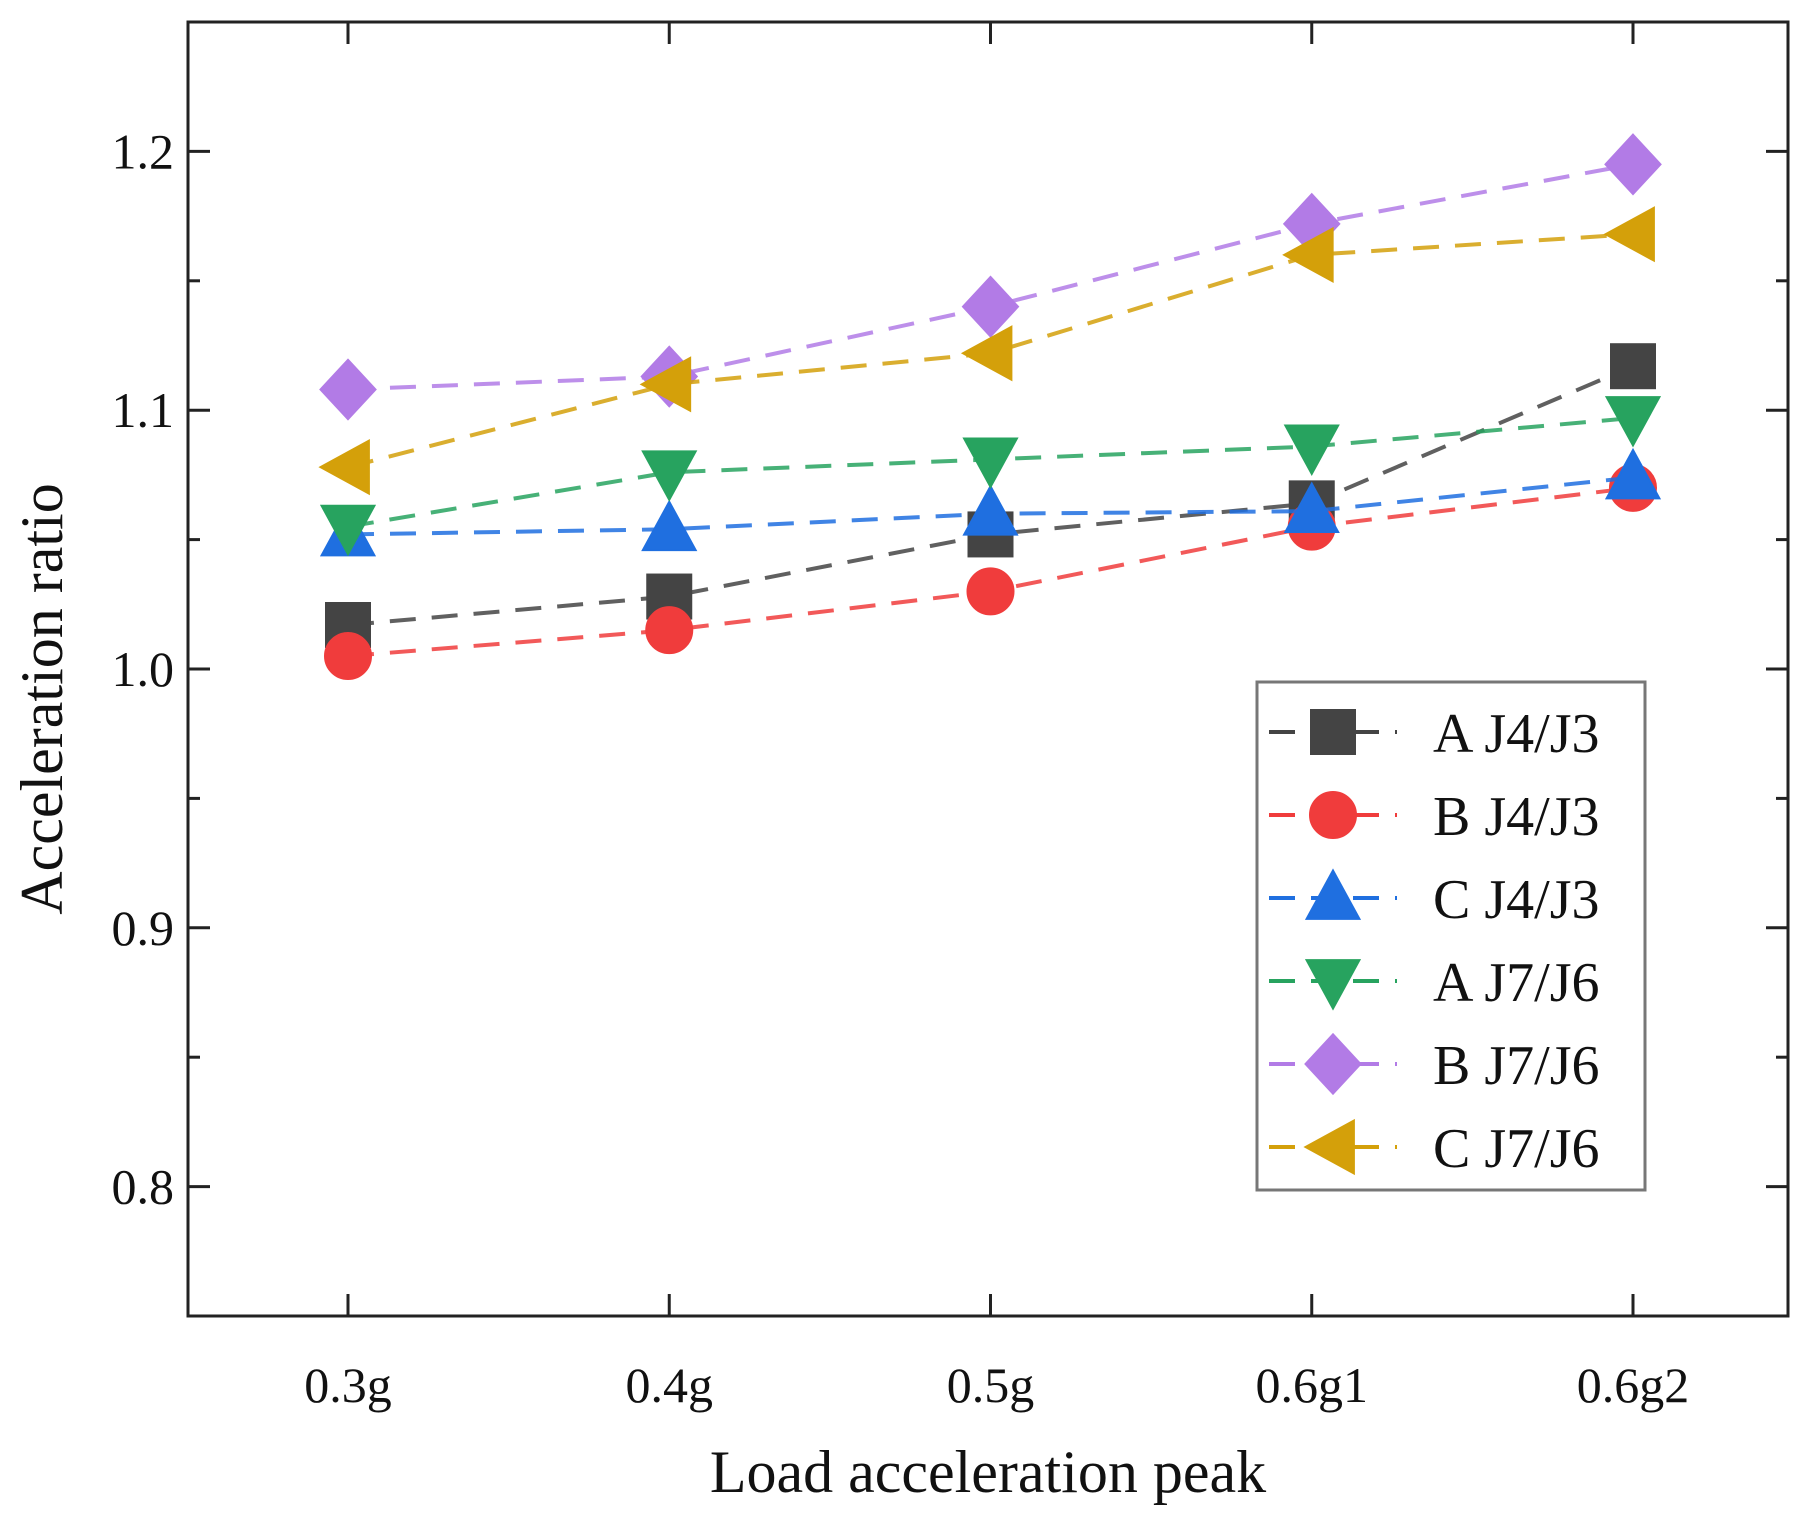 The image size is (1809, 1515). Describe the element at coordinates (143, 410) in the screenshot. I see `y-tick-label: 1.1` at that location.